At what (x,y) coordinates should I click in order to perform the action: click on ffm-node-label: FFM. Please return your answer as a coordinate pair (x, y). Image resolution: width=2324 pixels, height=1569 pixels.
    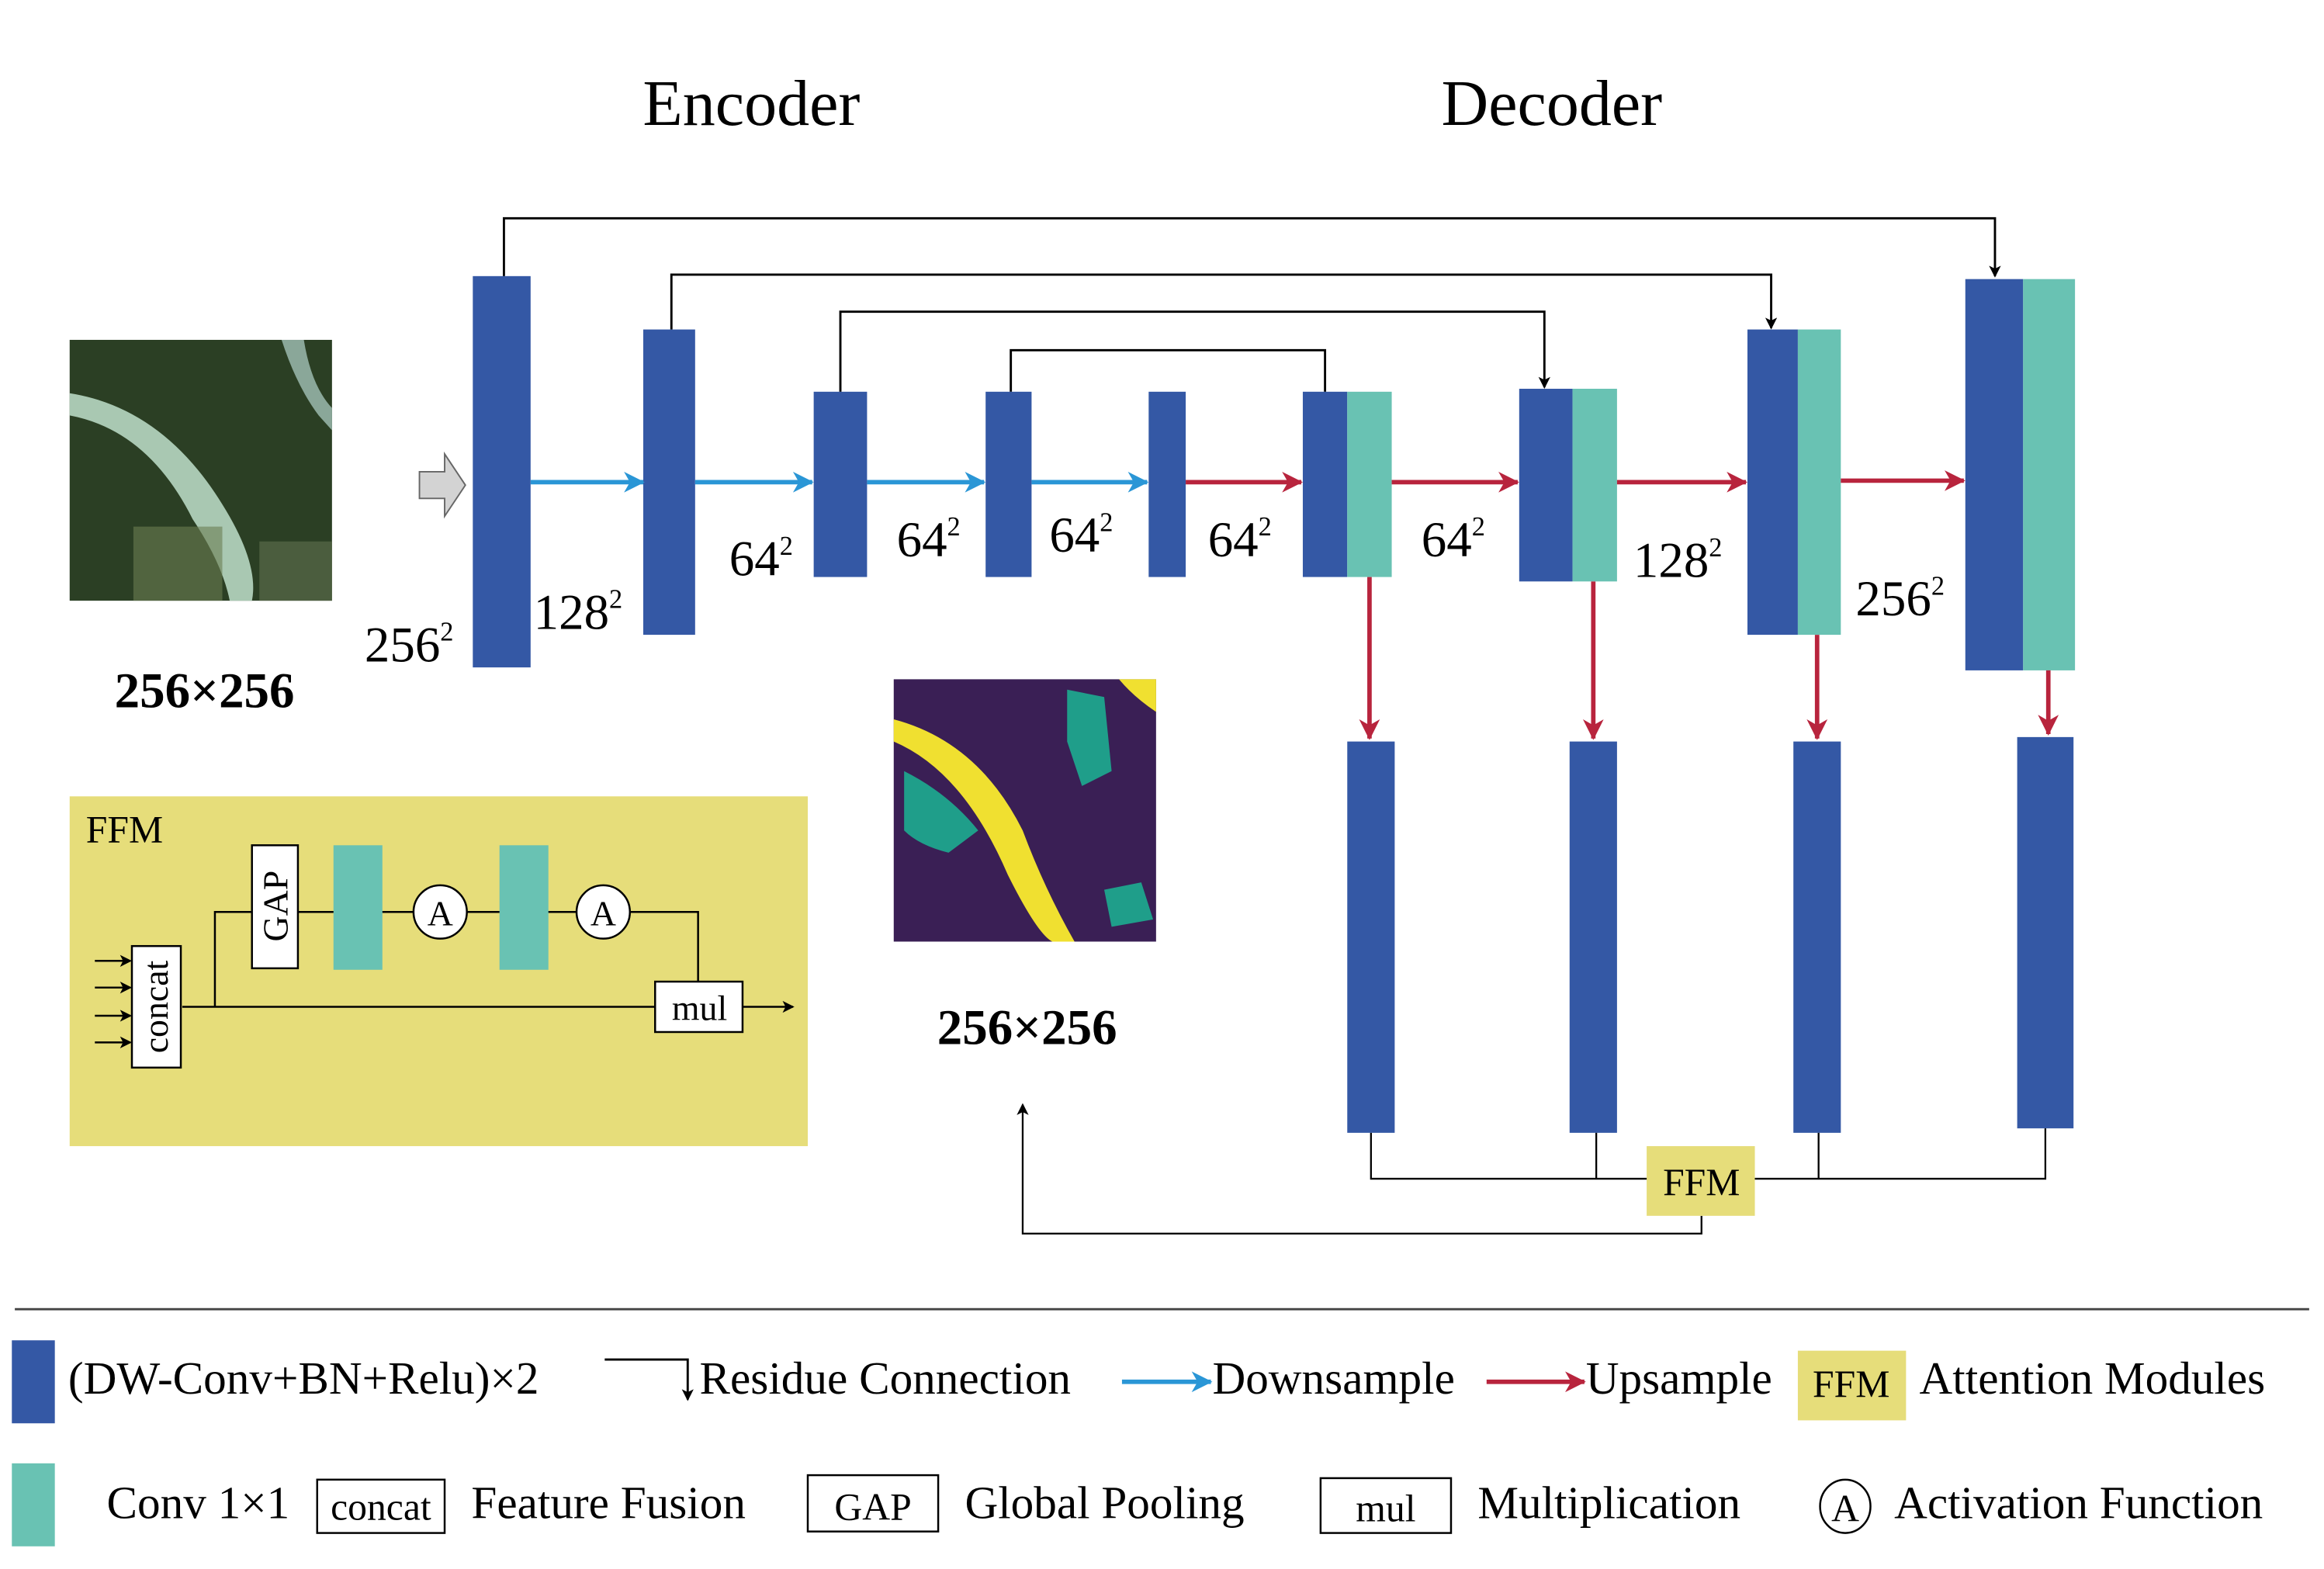
    Looking at the image, I should click on (1701, 1182).